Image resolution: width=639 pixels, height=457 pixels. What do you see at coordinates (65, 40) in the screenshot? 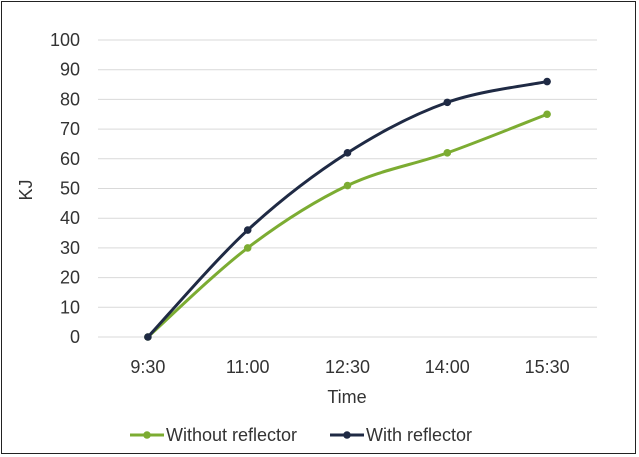
I see `y-tick-label: 100` at bounding box center [65, 40].